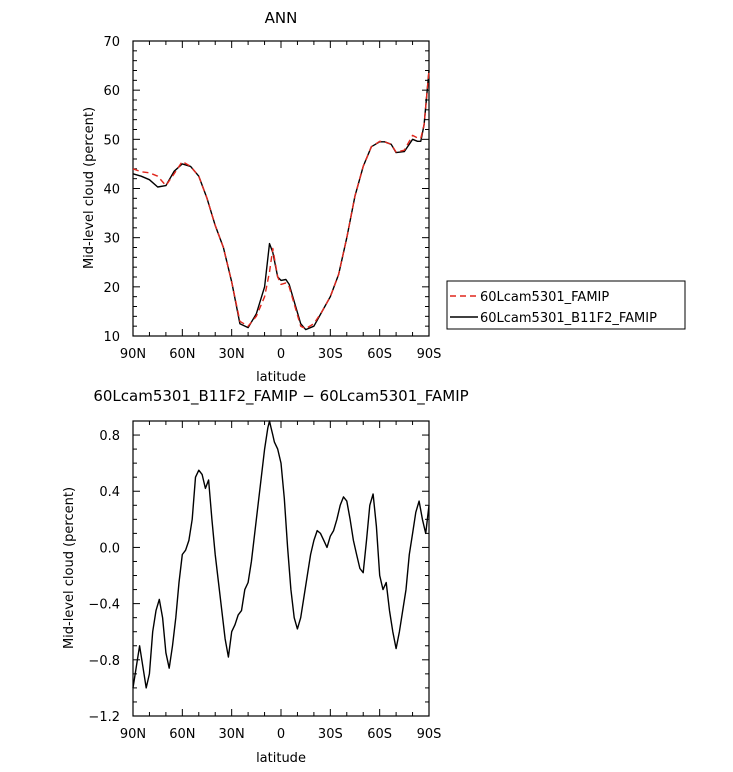 The image size is (733, 772). Describe the element at coordinates (111, 91) in the screenshot. I see `y-tick-label: 60` at that location.